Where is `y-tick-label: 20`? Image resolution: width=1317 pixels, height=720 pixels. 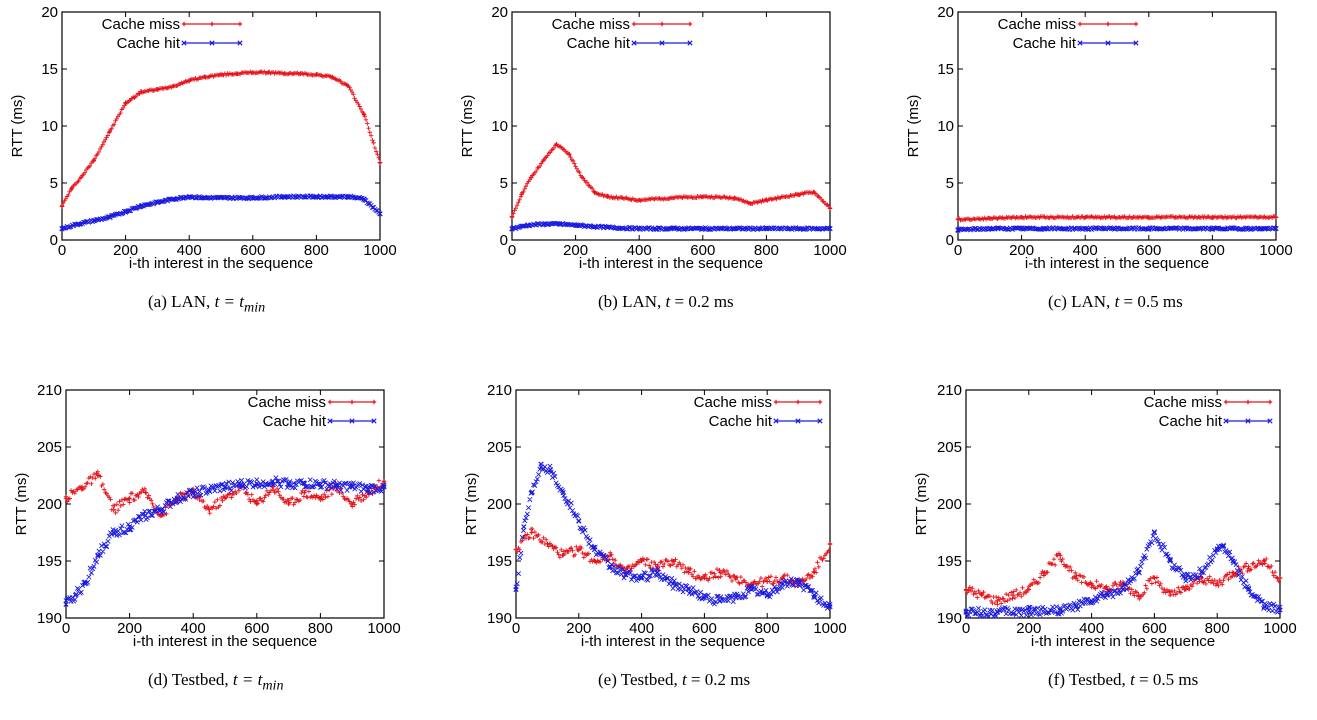 y-tick-label: 20 is located at coordinates (499, 12).